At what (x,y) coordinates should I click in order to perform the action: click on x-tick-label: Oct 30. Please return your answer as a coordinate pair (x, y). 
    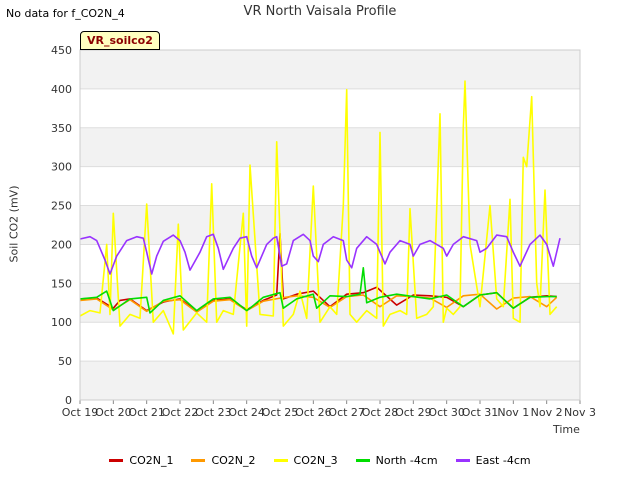
    Looking at the image, I should click on (446, 412).